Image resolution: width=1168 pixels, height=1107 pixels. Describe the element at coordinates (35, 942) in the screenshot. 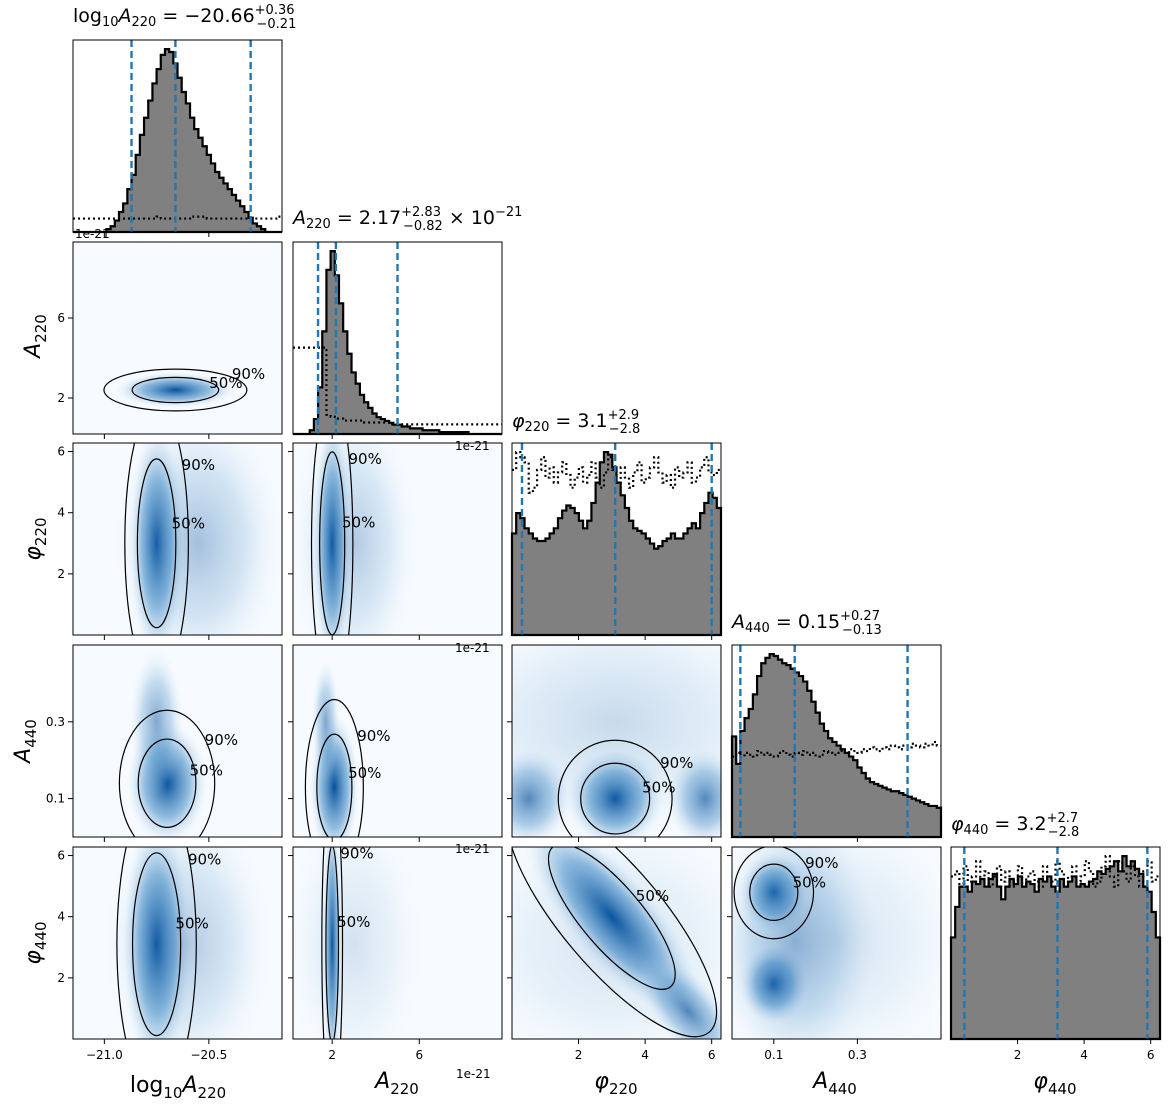

I see `axis-label: φ440` at that location.